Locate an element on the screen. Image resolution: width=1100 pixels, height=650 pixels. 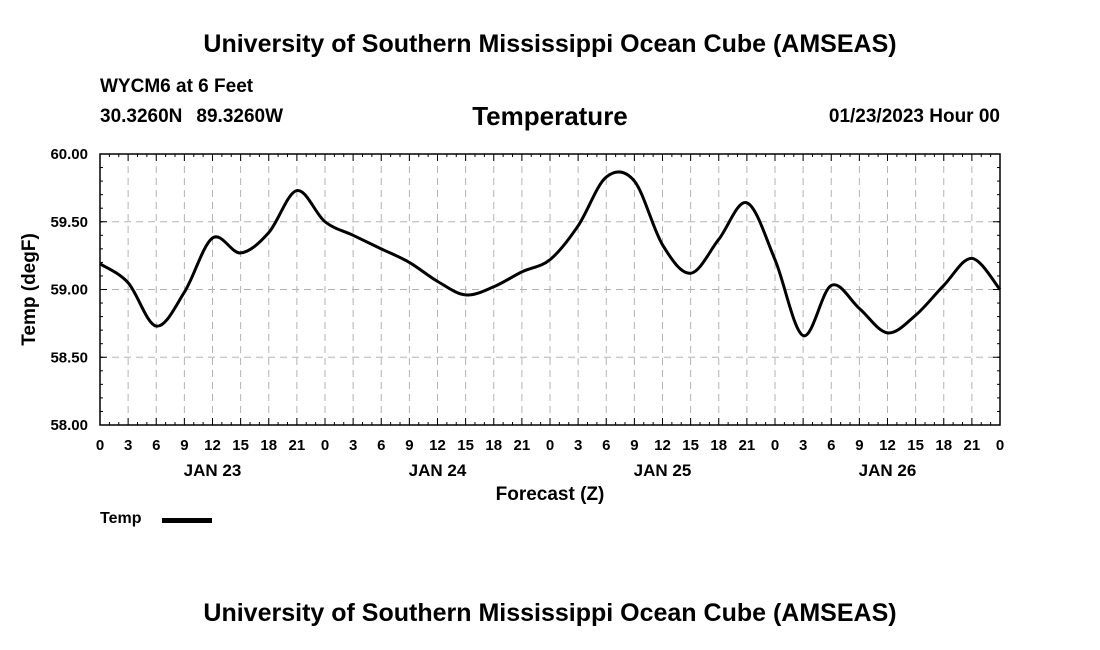
day-label: JAN 25 is located at coordinates (663, 470).